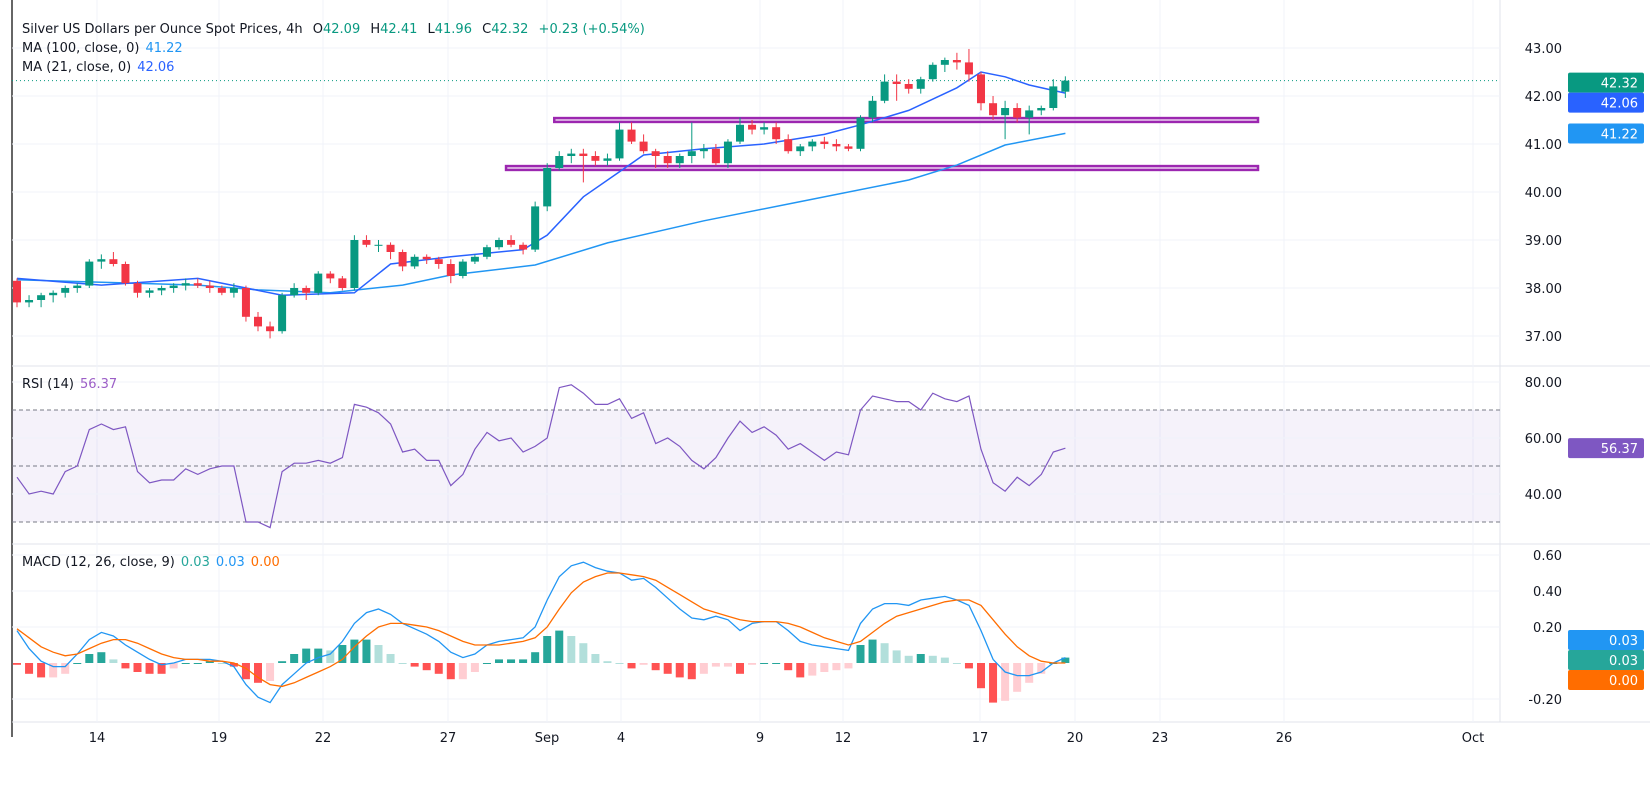 This screenshot has width=1650, height=797. I want to click on x-tick-label: 26, so click(1284, 738).